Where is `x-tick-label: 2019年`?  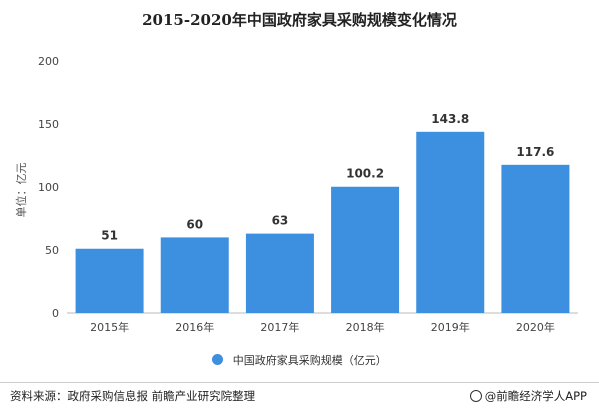
x-tick-label: 2019年 is located at coordinates (450, 327).